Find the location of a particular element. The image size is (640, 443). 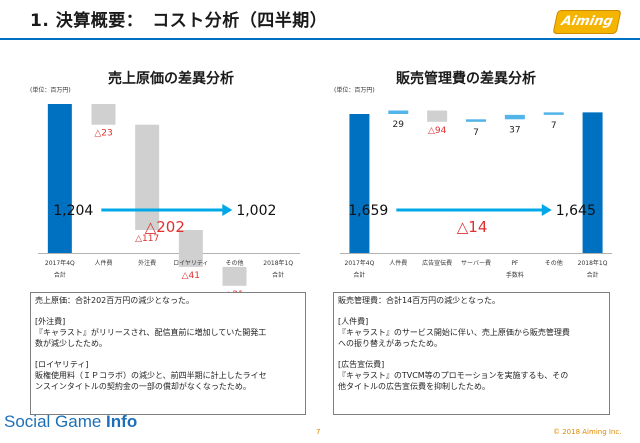

category-label: 広告宣伝費 is located at coordinates (437, 263).